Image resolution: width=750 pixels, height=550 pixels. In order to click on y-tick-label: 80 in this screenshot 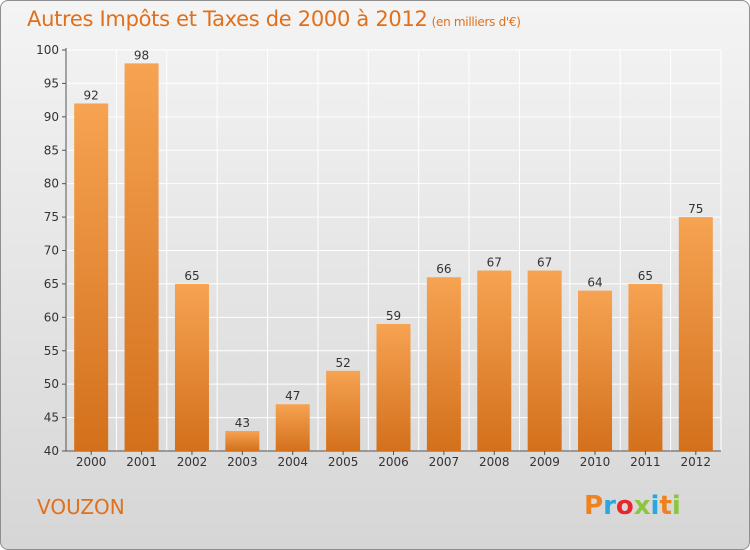, I will do `click(51, 184)`.